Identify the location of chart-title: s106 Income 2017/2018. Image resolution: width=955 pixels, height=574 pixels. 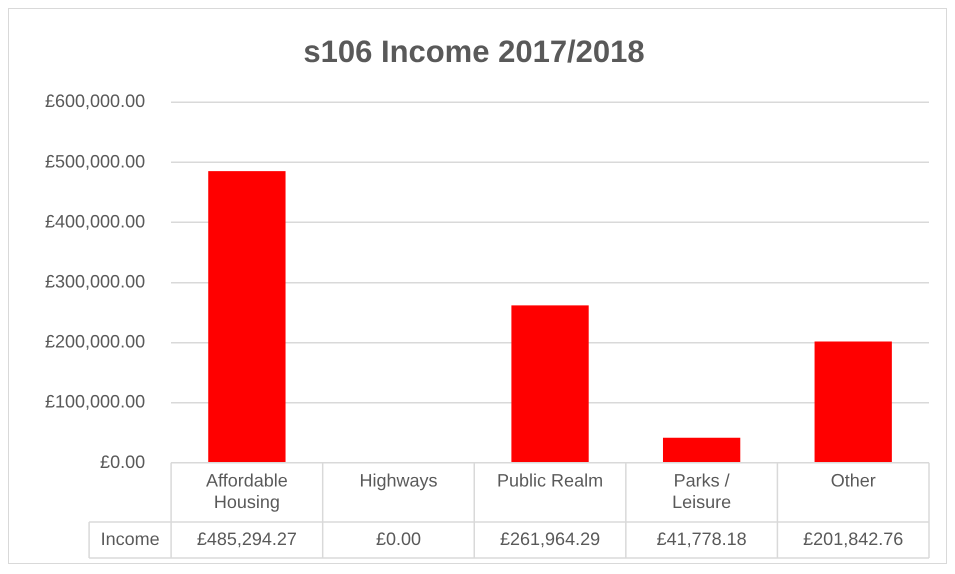
(474, 52).